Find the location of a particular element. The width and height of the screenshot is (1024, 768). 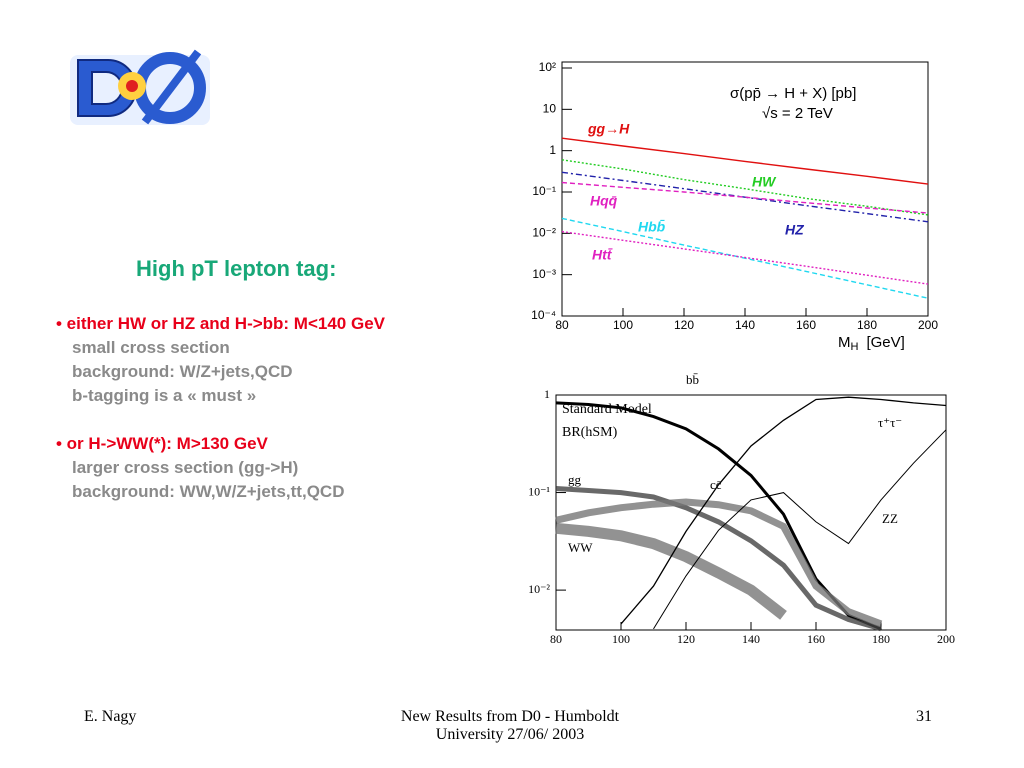

bullet-head: • either HW or HZ and H->bb: M<140 GeV is located at coordinates (221, 323).